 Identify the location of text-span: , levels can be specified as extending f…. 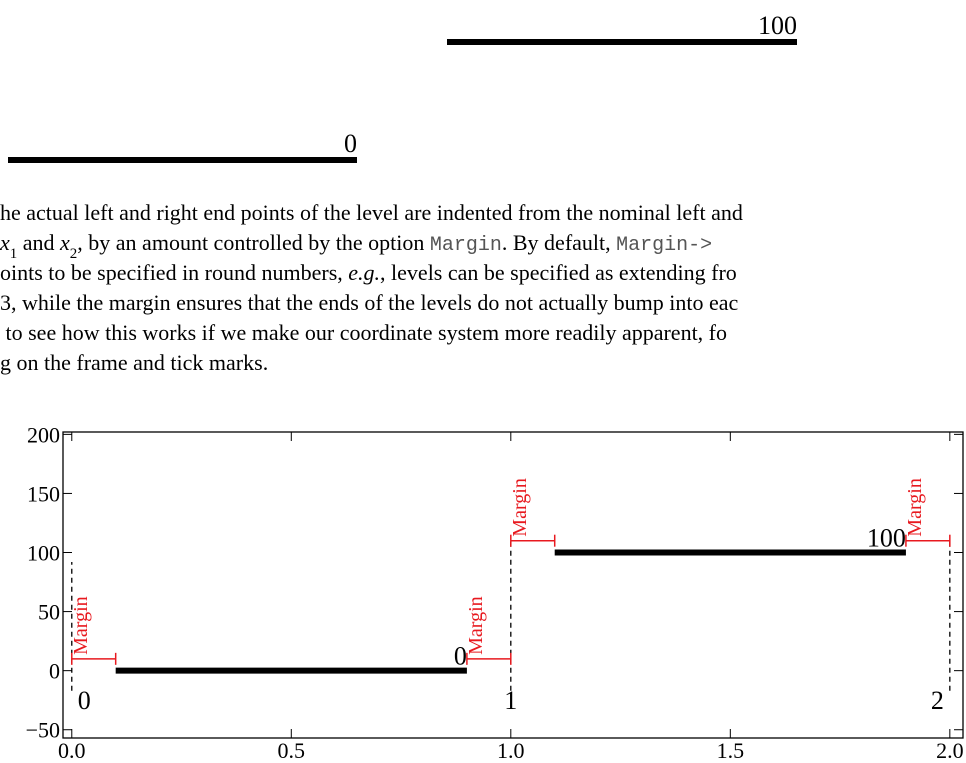
(558, 272).